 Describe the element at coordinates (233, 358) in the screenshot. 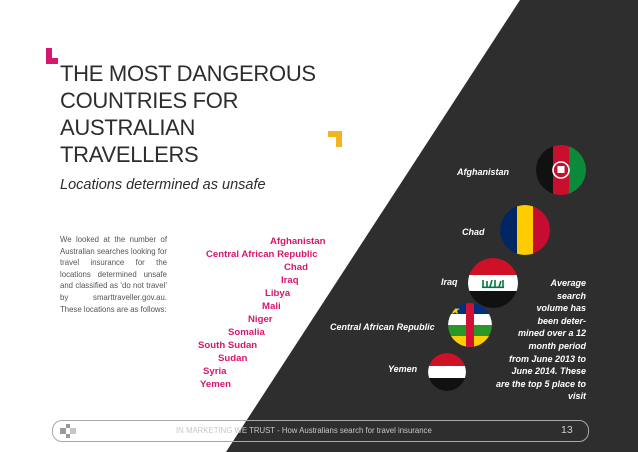

I see `list-item: Sudan` at that location.